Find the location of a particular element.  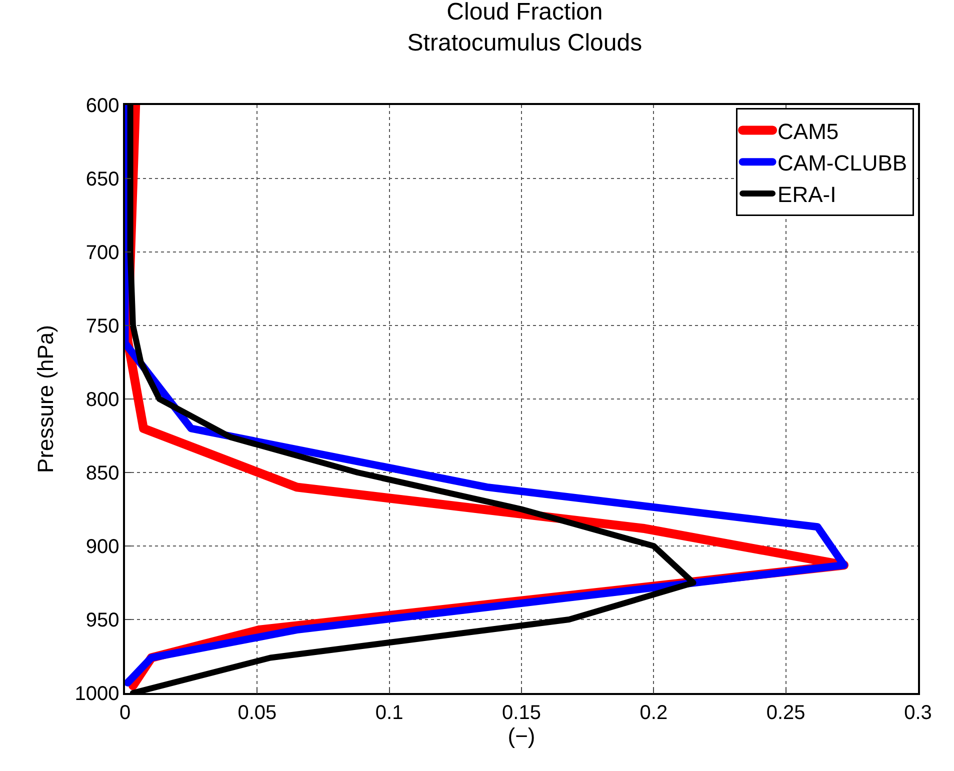

y-tick-label: 900 is located at coordinates (103, 547).